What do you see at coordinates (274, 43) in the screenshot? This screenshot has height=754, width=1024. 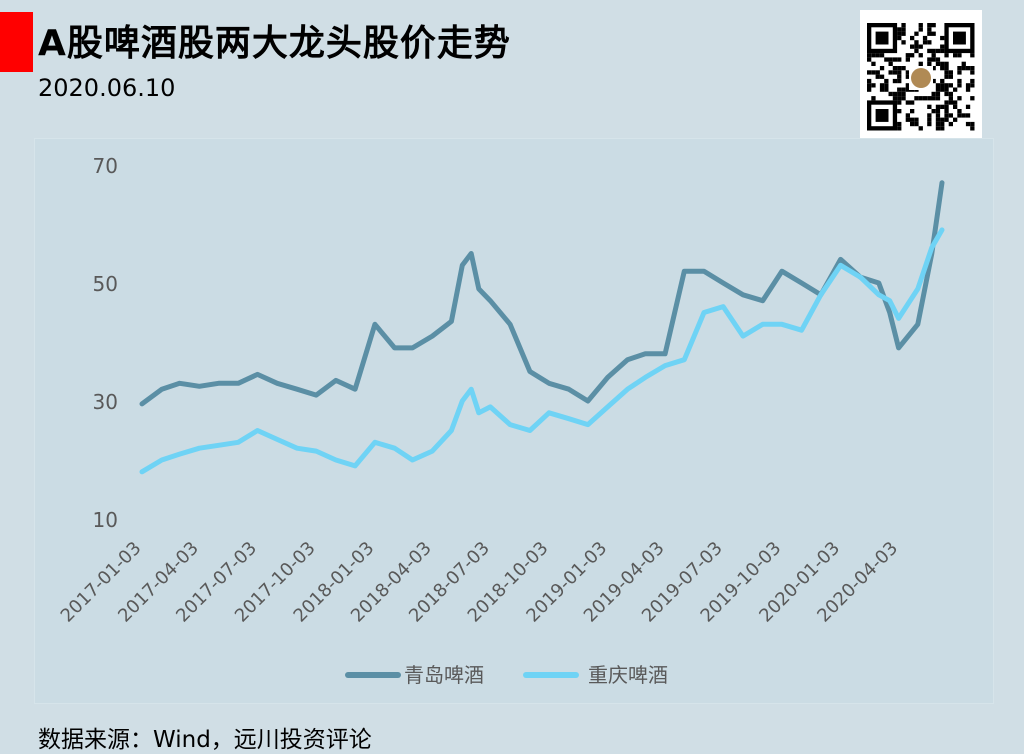 I see `page-title: A股啤酒股两大龙头股价走势` at bounding box center [274, 43].